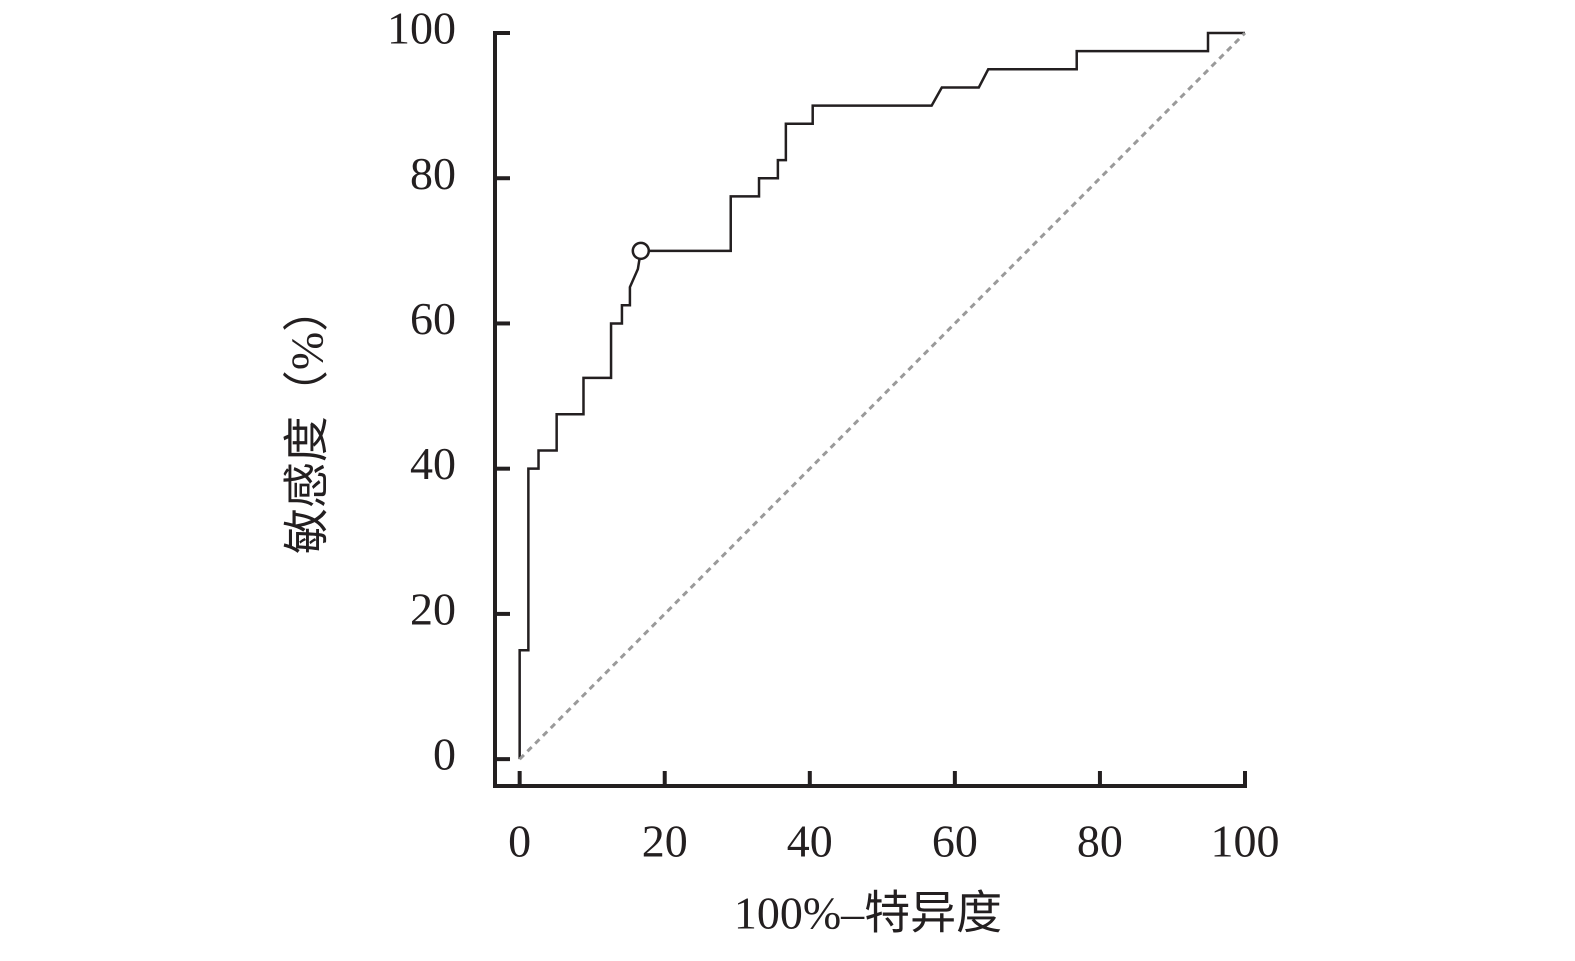 This screenshot has height=961, width=1575. I want to click on y-tick-label: 0, so click(444, 754).